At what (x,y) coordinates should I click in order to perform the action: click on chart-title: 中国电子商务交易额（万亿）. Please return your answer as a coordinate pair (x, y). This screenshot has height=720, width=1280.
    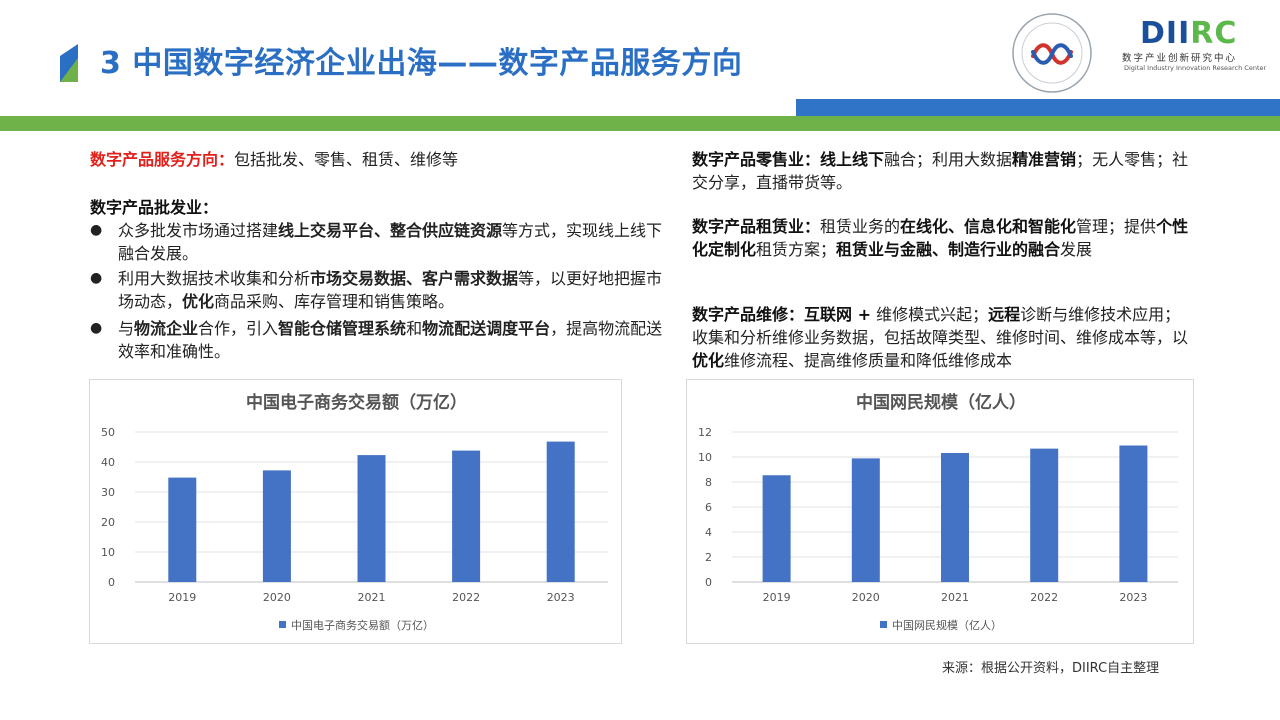
    Looking at the image, I should click on (356, 402).